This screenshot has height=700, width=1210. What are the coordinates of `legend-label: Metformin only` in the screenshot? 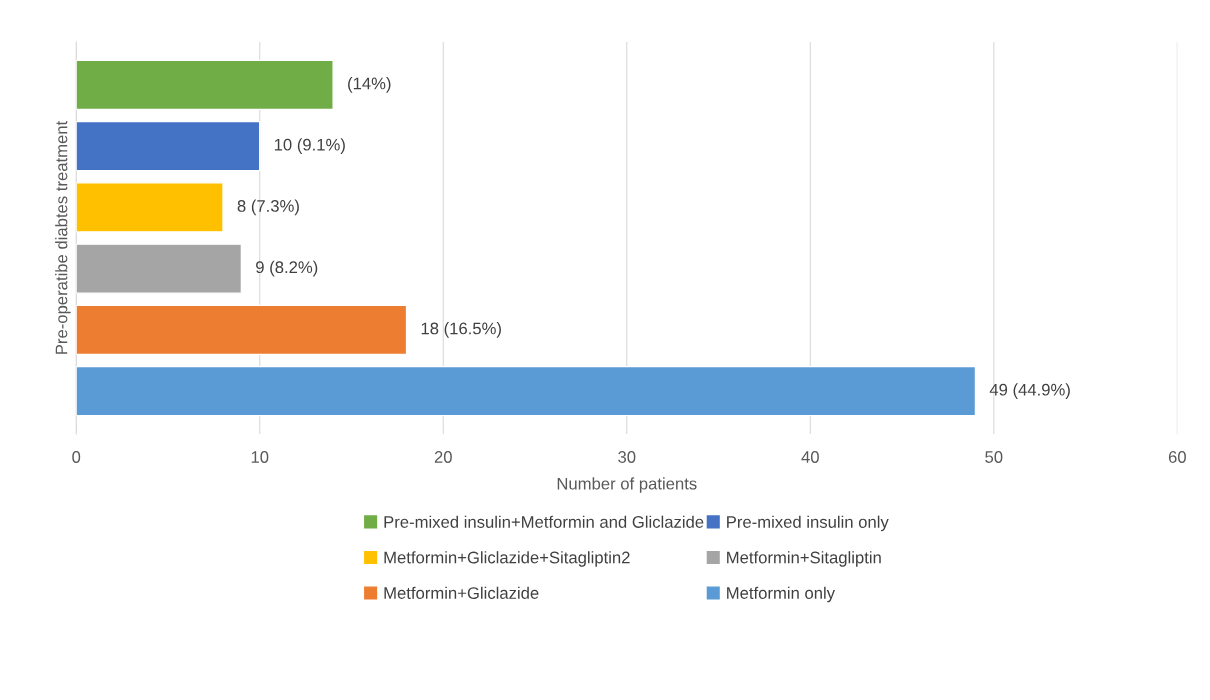 It's located at (781, 594).